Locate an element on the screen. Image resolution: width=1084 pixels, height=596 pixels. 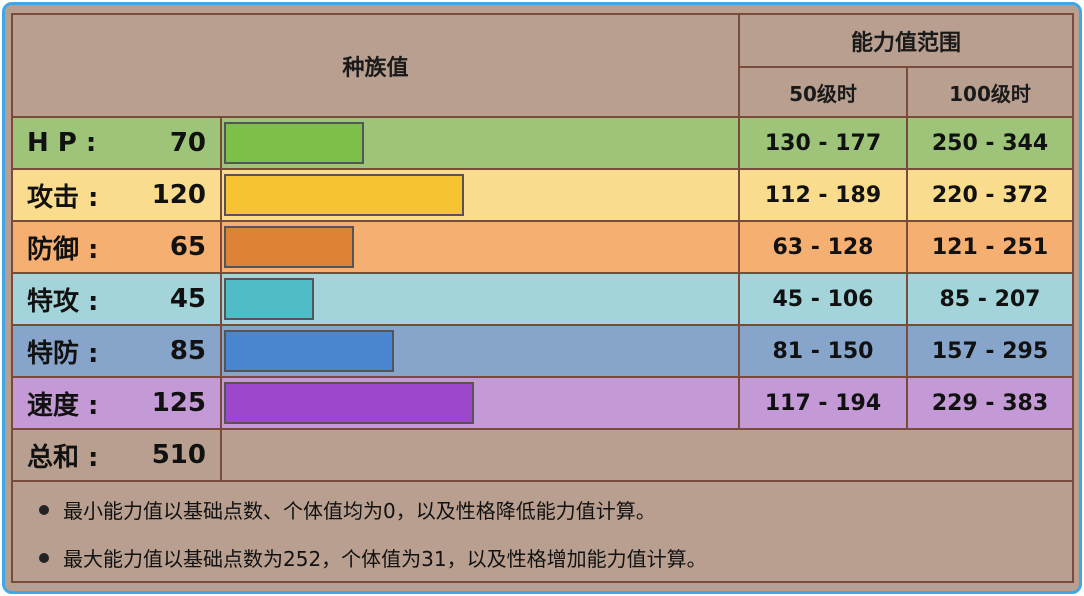
total-name: 总和 : is located at coordinates (63, 457).